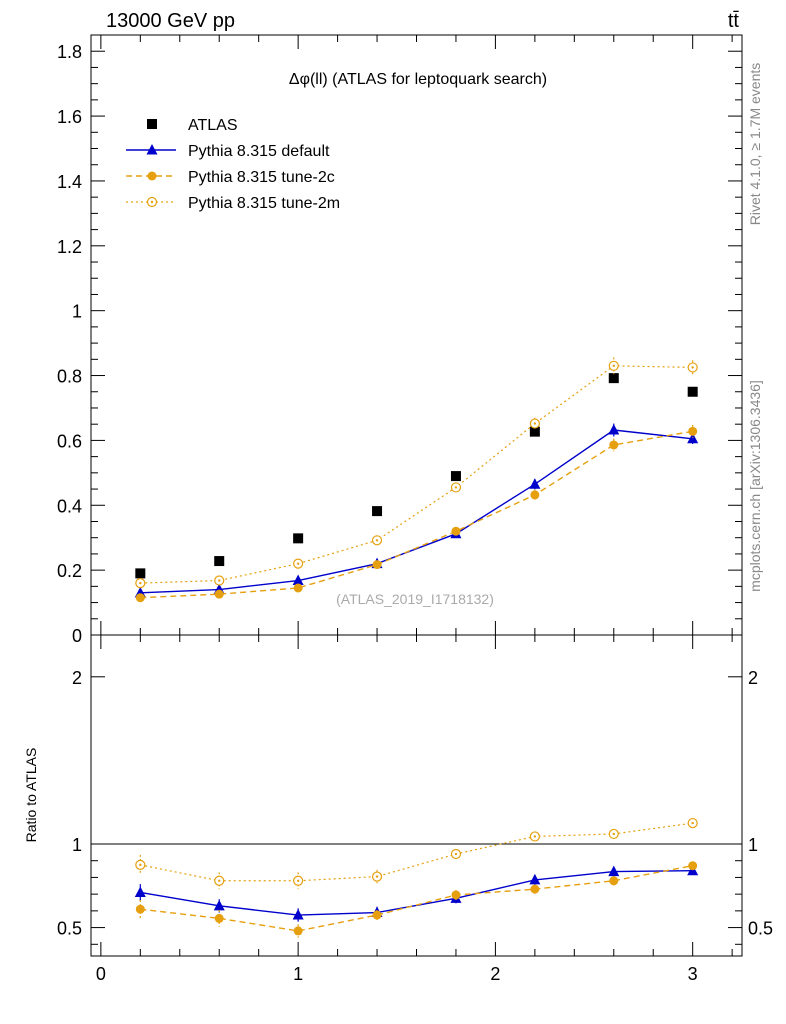 This screenshot has height=1024, width=786. I want to click on y-tick-label: 0.5, so click(69, 929).